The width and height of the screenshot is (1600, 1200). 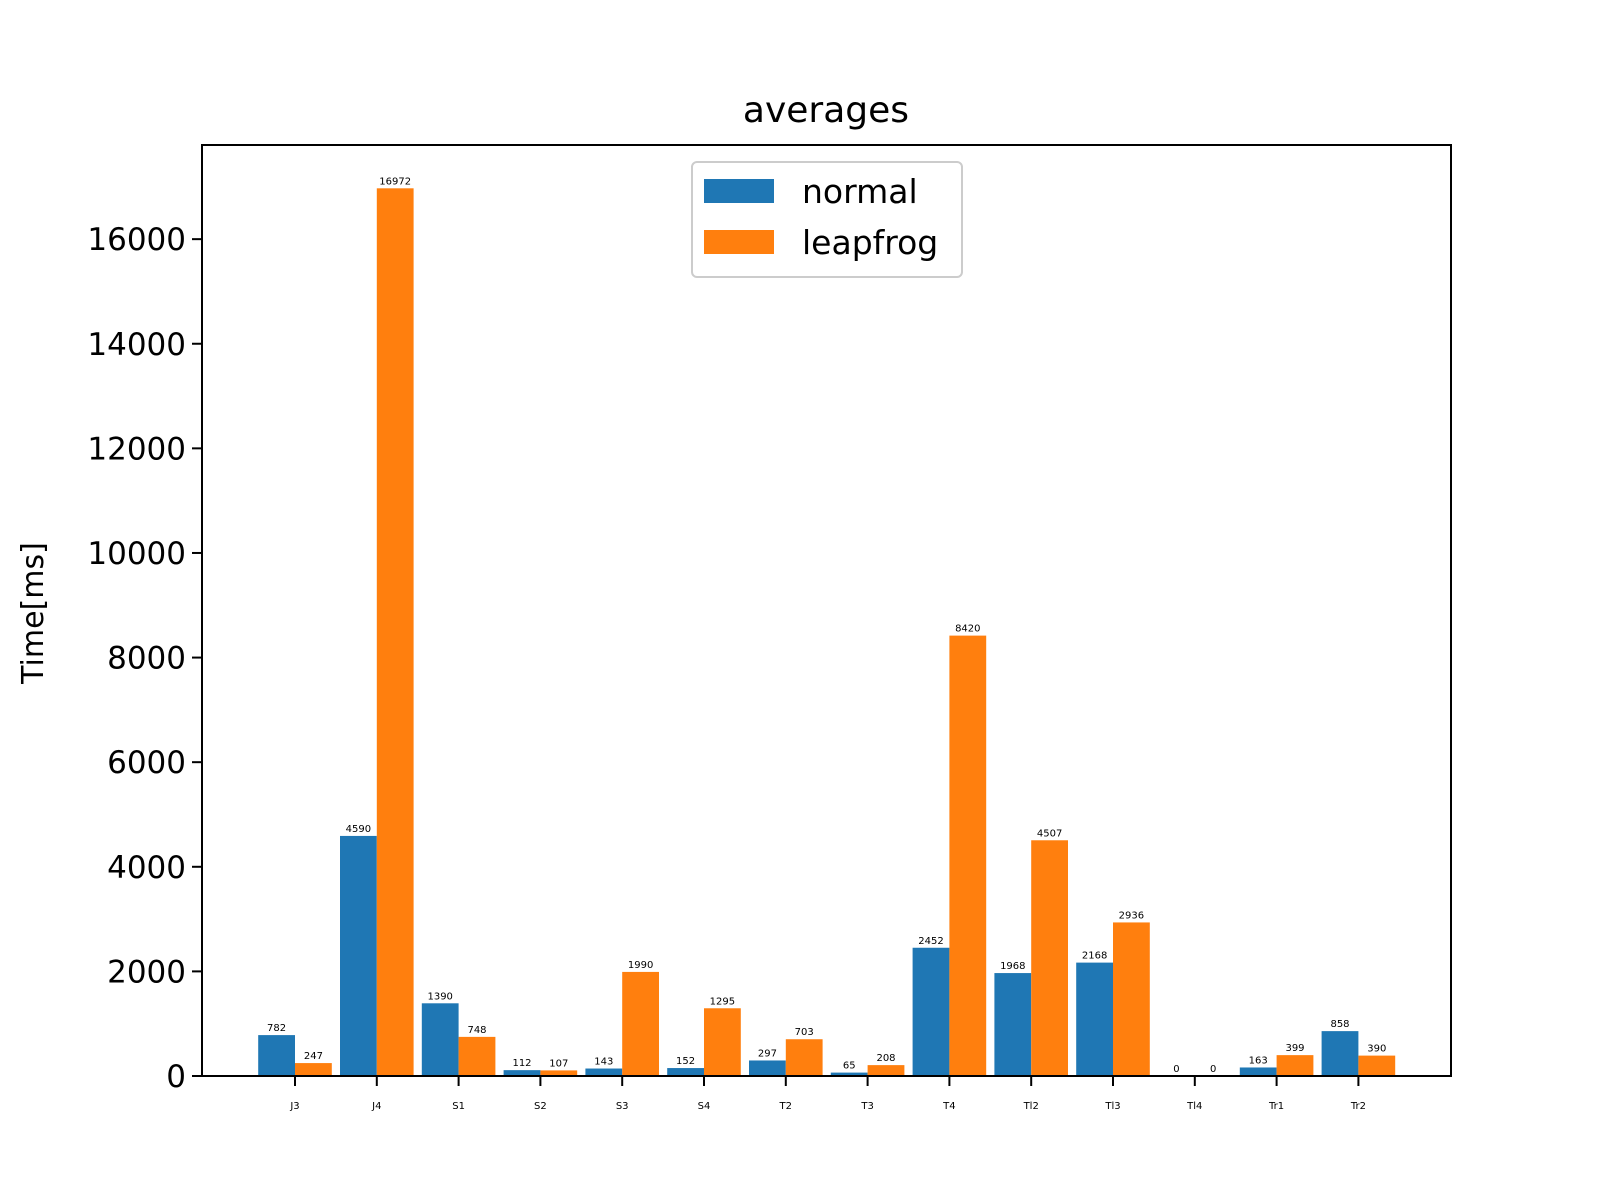 What do you see at coordinates (1049, 833) in the screenshot?
I see `bar-label-leapfrog: 4507` at bounding box center [1049, 833].